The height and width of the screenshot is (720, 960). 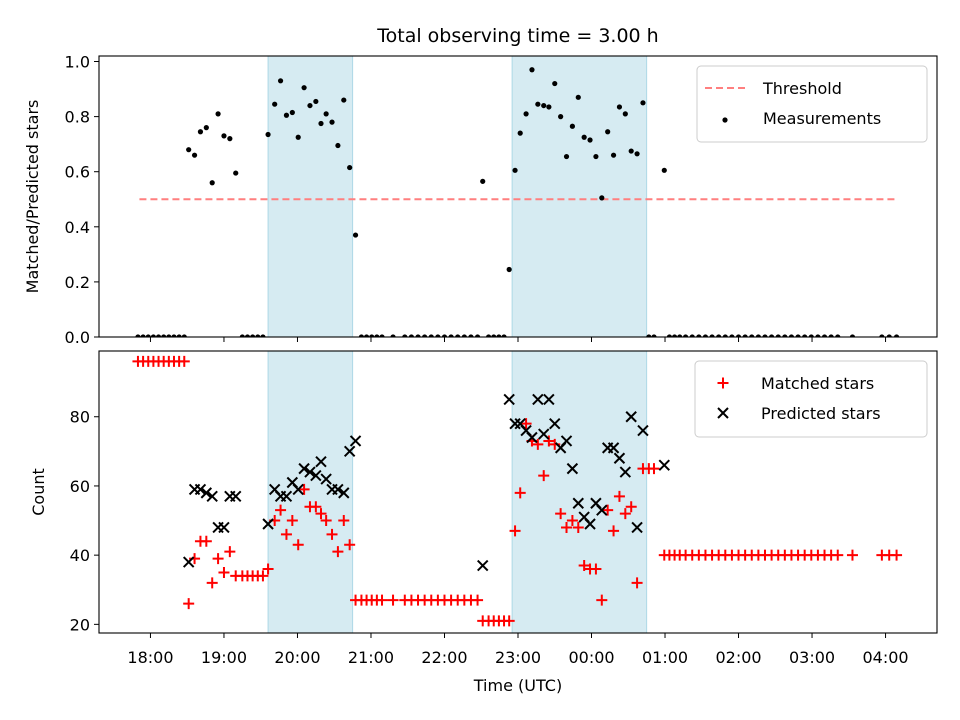 What do you see at coordinates (812, 657) in the screenshot?
I see `x-tick-label: 03:00` at bounding box center [812, 657].